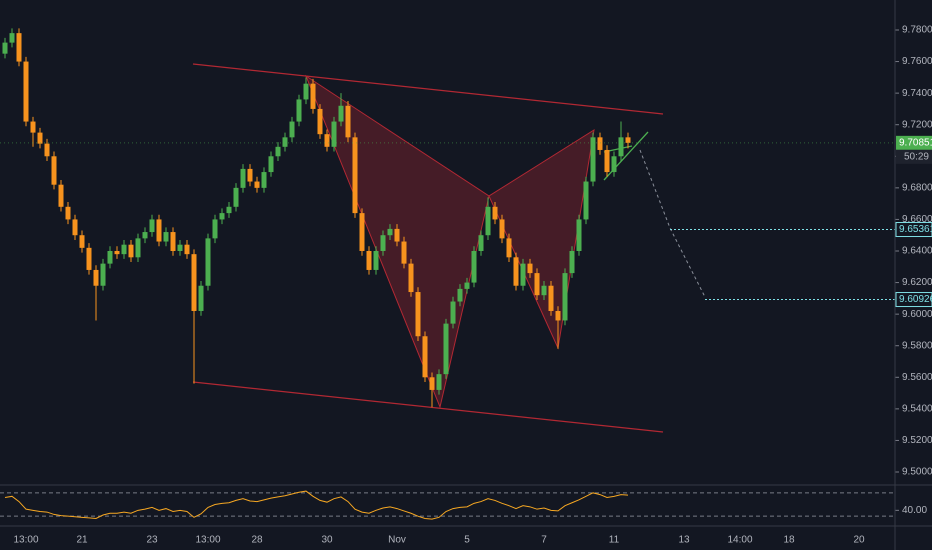 Image resolution: width=932 pixels, height=550 pixels. What do you see at coordinates (914, 510) in the screenshot?
I see `rsi-tick-label: 40.00` at bounding box center [914, 510].